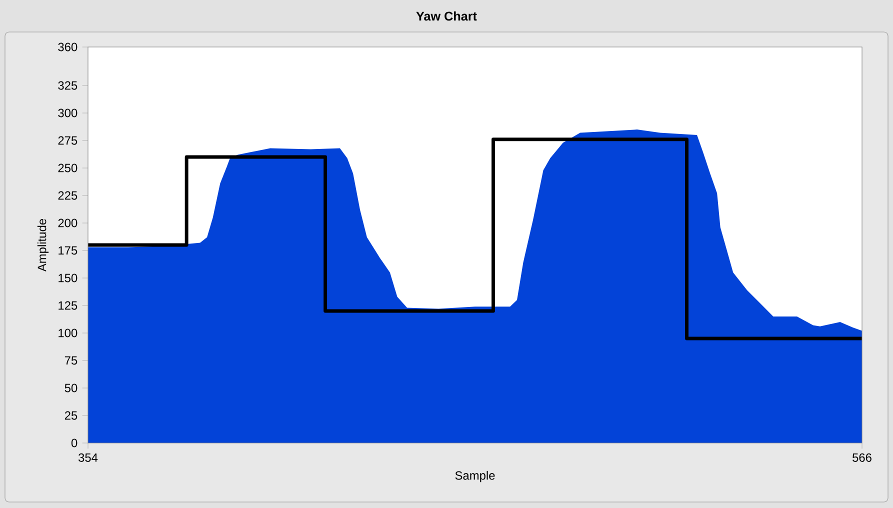  Describe the element at coordinates (68, 250) in the screenshot. I see `y-tick-label: 175` at that location.